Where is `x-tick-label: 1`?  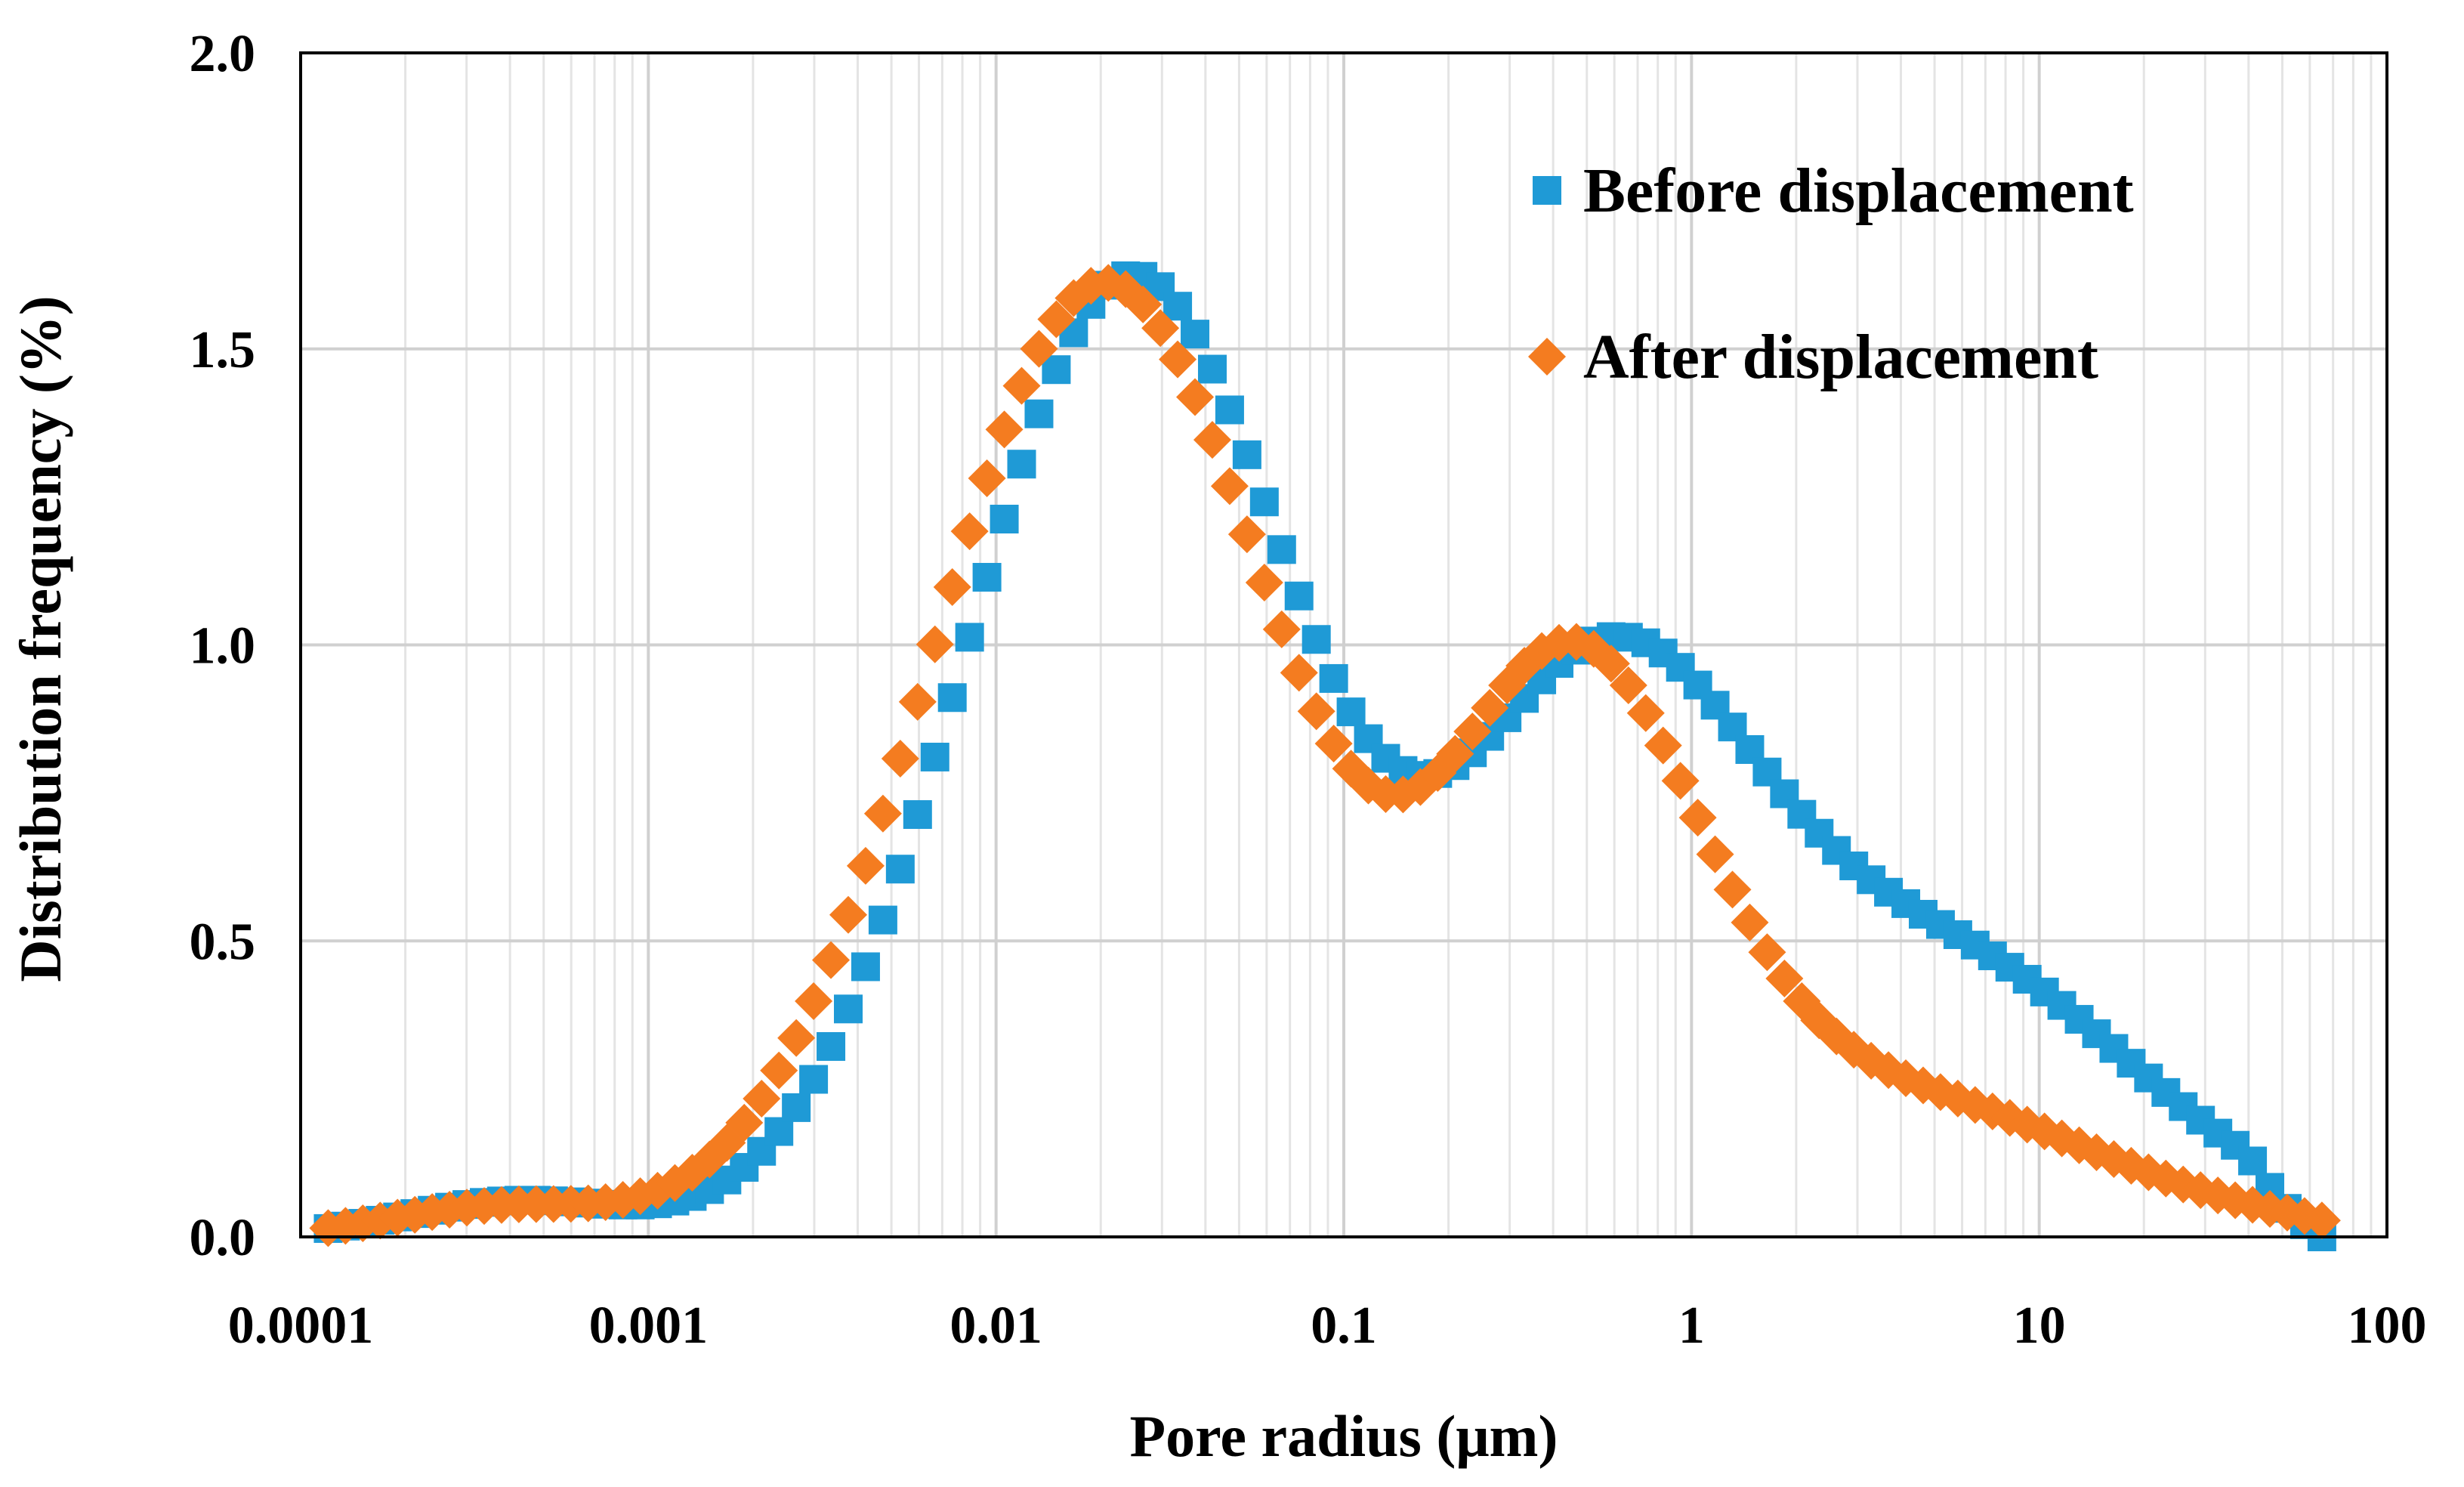
x-tick-label: 1 is located at coordinates (1692, 1326).